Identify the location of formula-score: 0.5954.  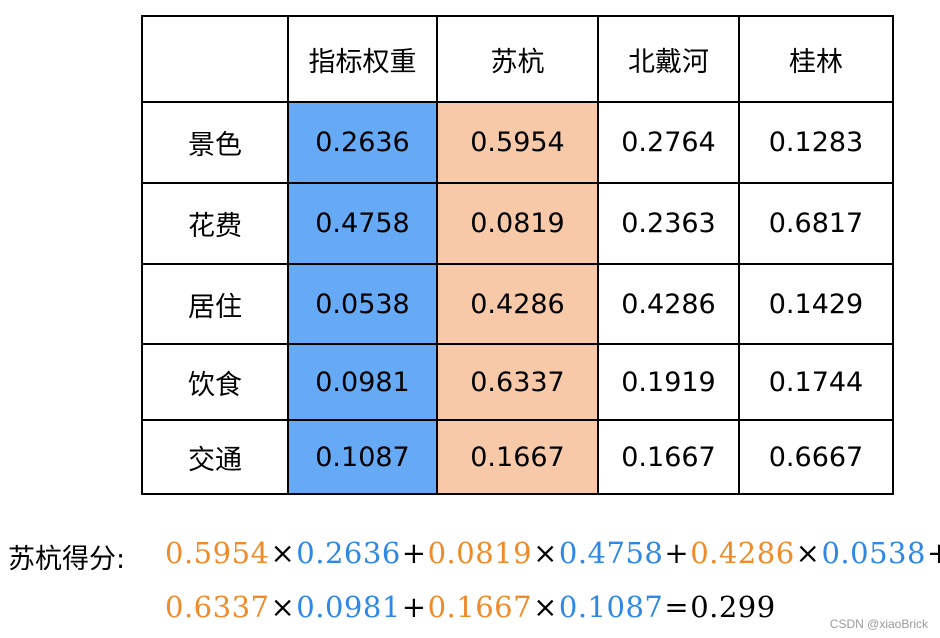
(217, 553).